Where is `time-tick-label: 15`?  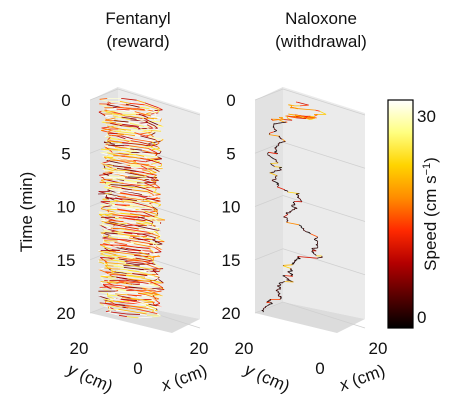
time-tick-label: 15 is located at coordinates (231, 260).